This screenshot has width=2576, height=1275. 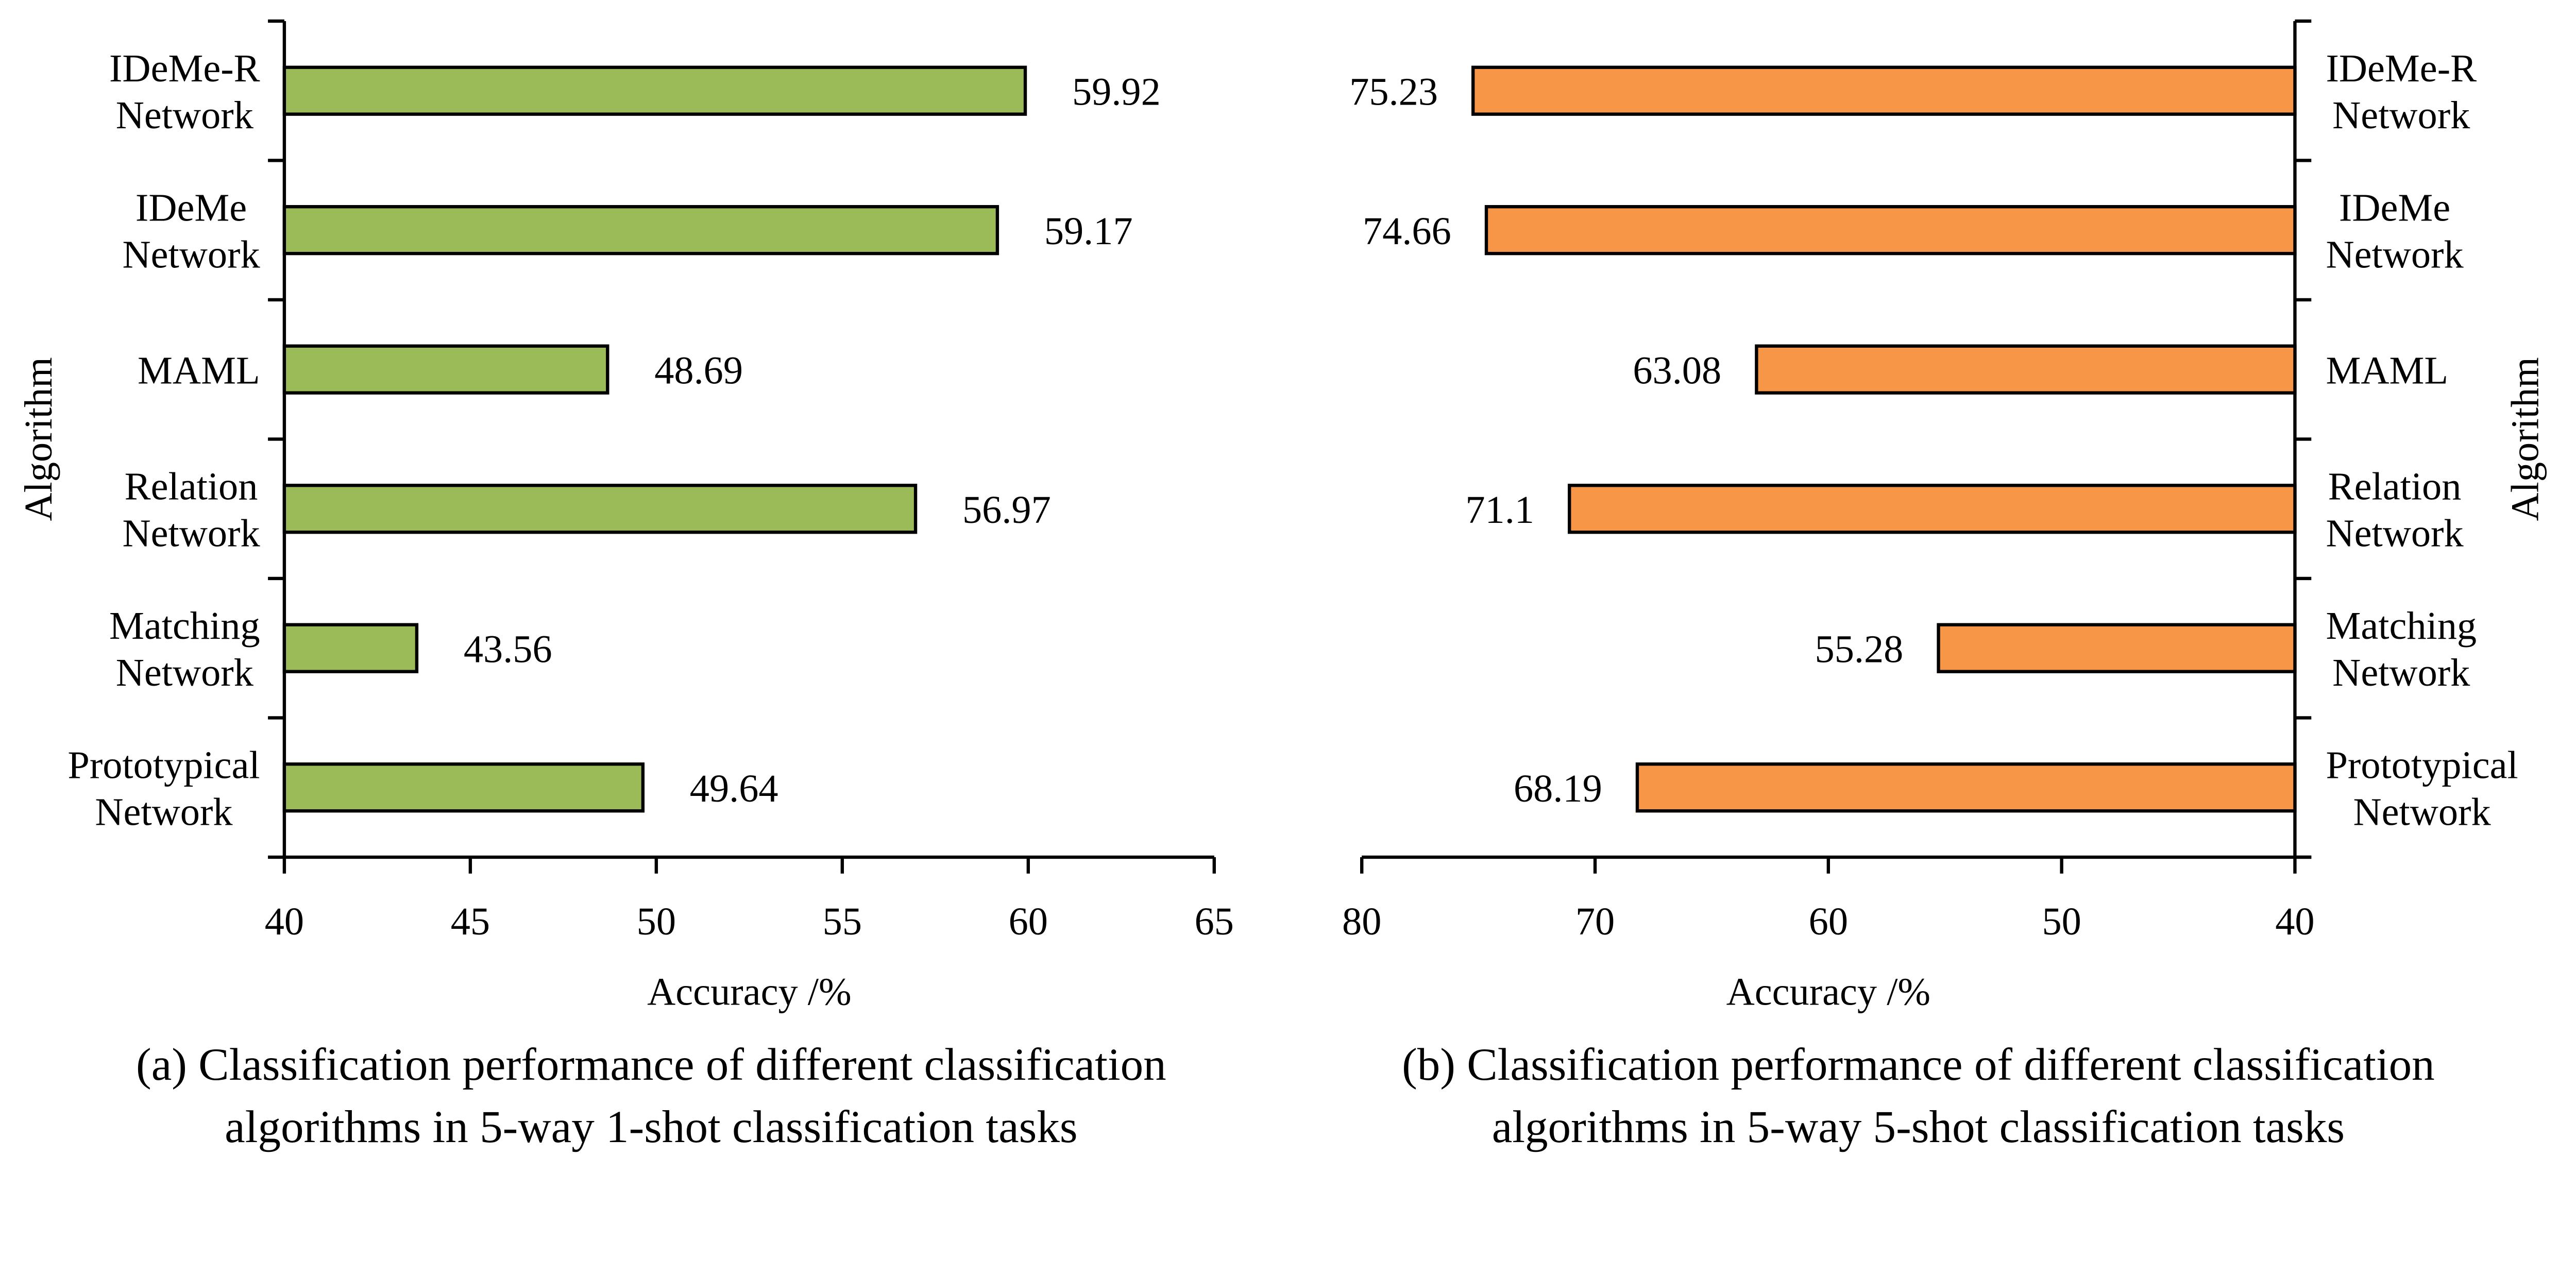 What do you see at coordinates (1407, 231) in the screenshot?
I see `data-label: 74.66` at bounding box center [1407, 231].